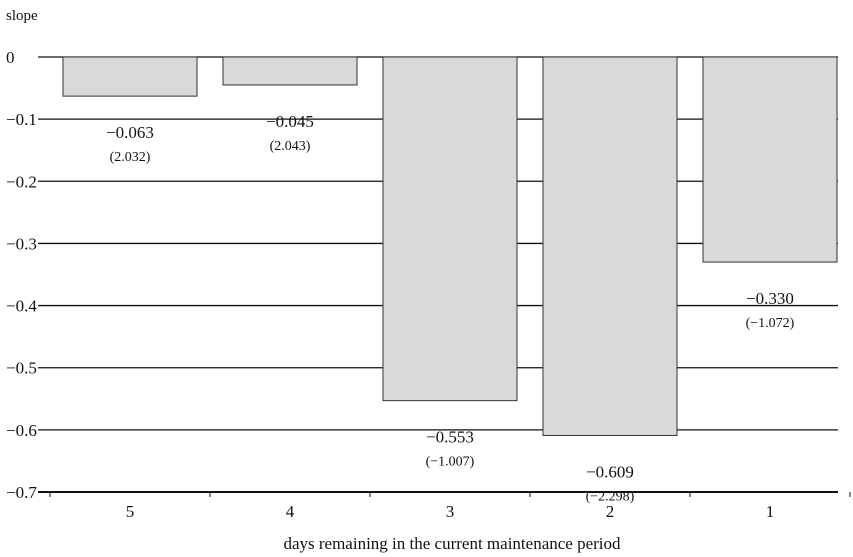 This screenshot has height=557, width=853. Describe the element at coordinates (610, 471) in the screenshot. I see `data-label: −0.609` at that location.